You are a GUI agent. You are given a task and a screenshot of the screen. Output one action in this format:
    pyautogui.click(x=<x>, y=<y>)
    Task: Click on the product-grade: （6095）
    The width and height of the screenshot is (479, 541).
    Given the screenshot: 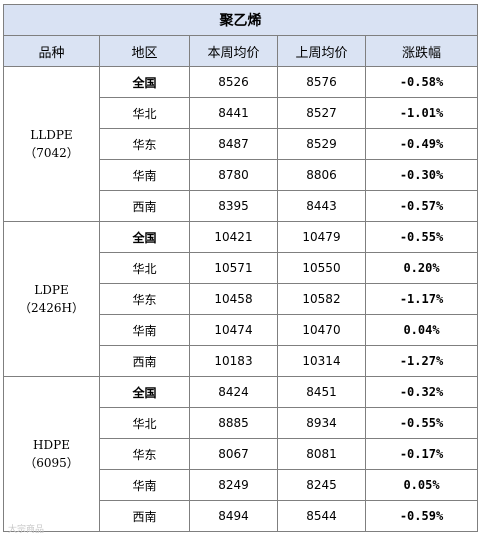 What is the action you would take?
    pyautogui.click(x=51, y=463)
    